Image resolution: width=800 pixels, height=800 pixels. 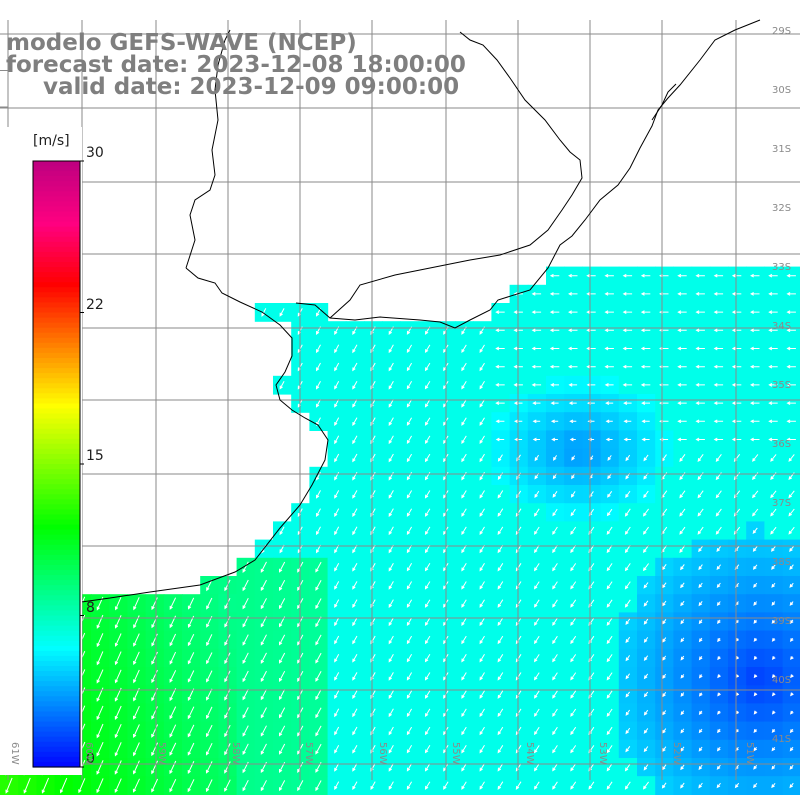 I want to click on longitude-label: 55W, so click(x=455, y=753).